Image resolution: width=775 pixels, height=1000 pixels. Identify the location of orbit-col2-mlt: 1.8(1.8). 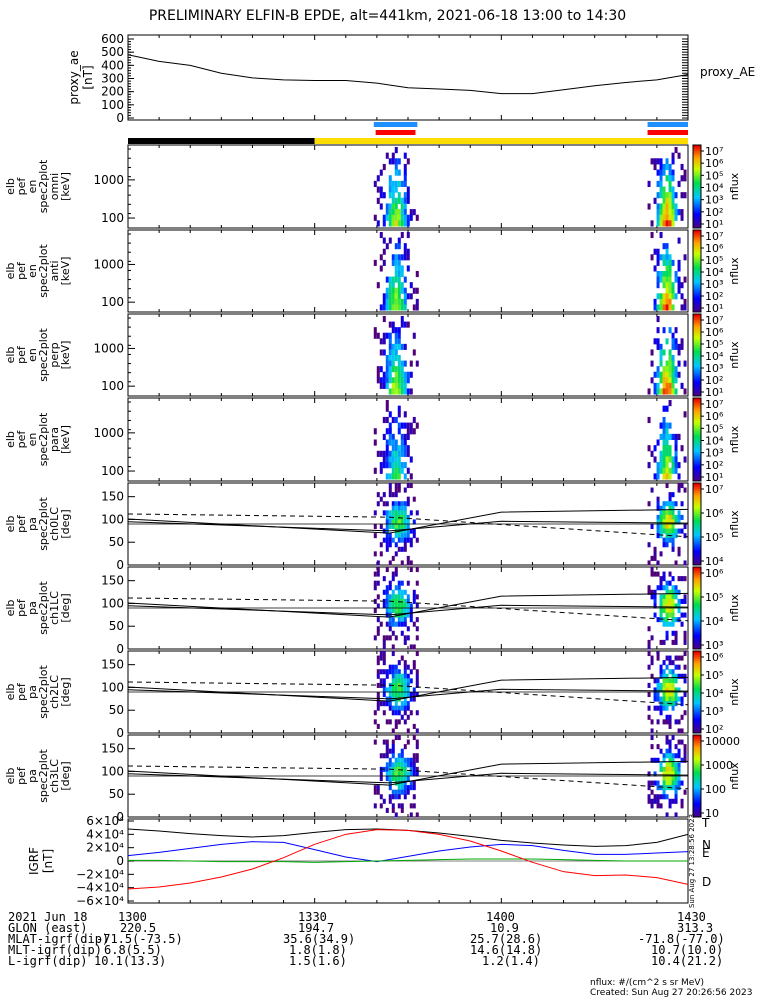
(318, 950).